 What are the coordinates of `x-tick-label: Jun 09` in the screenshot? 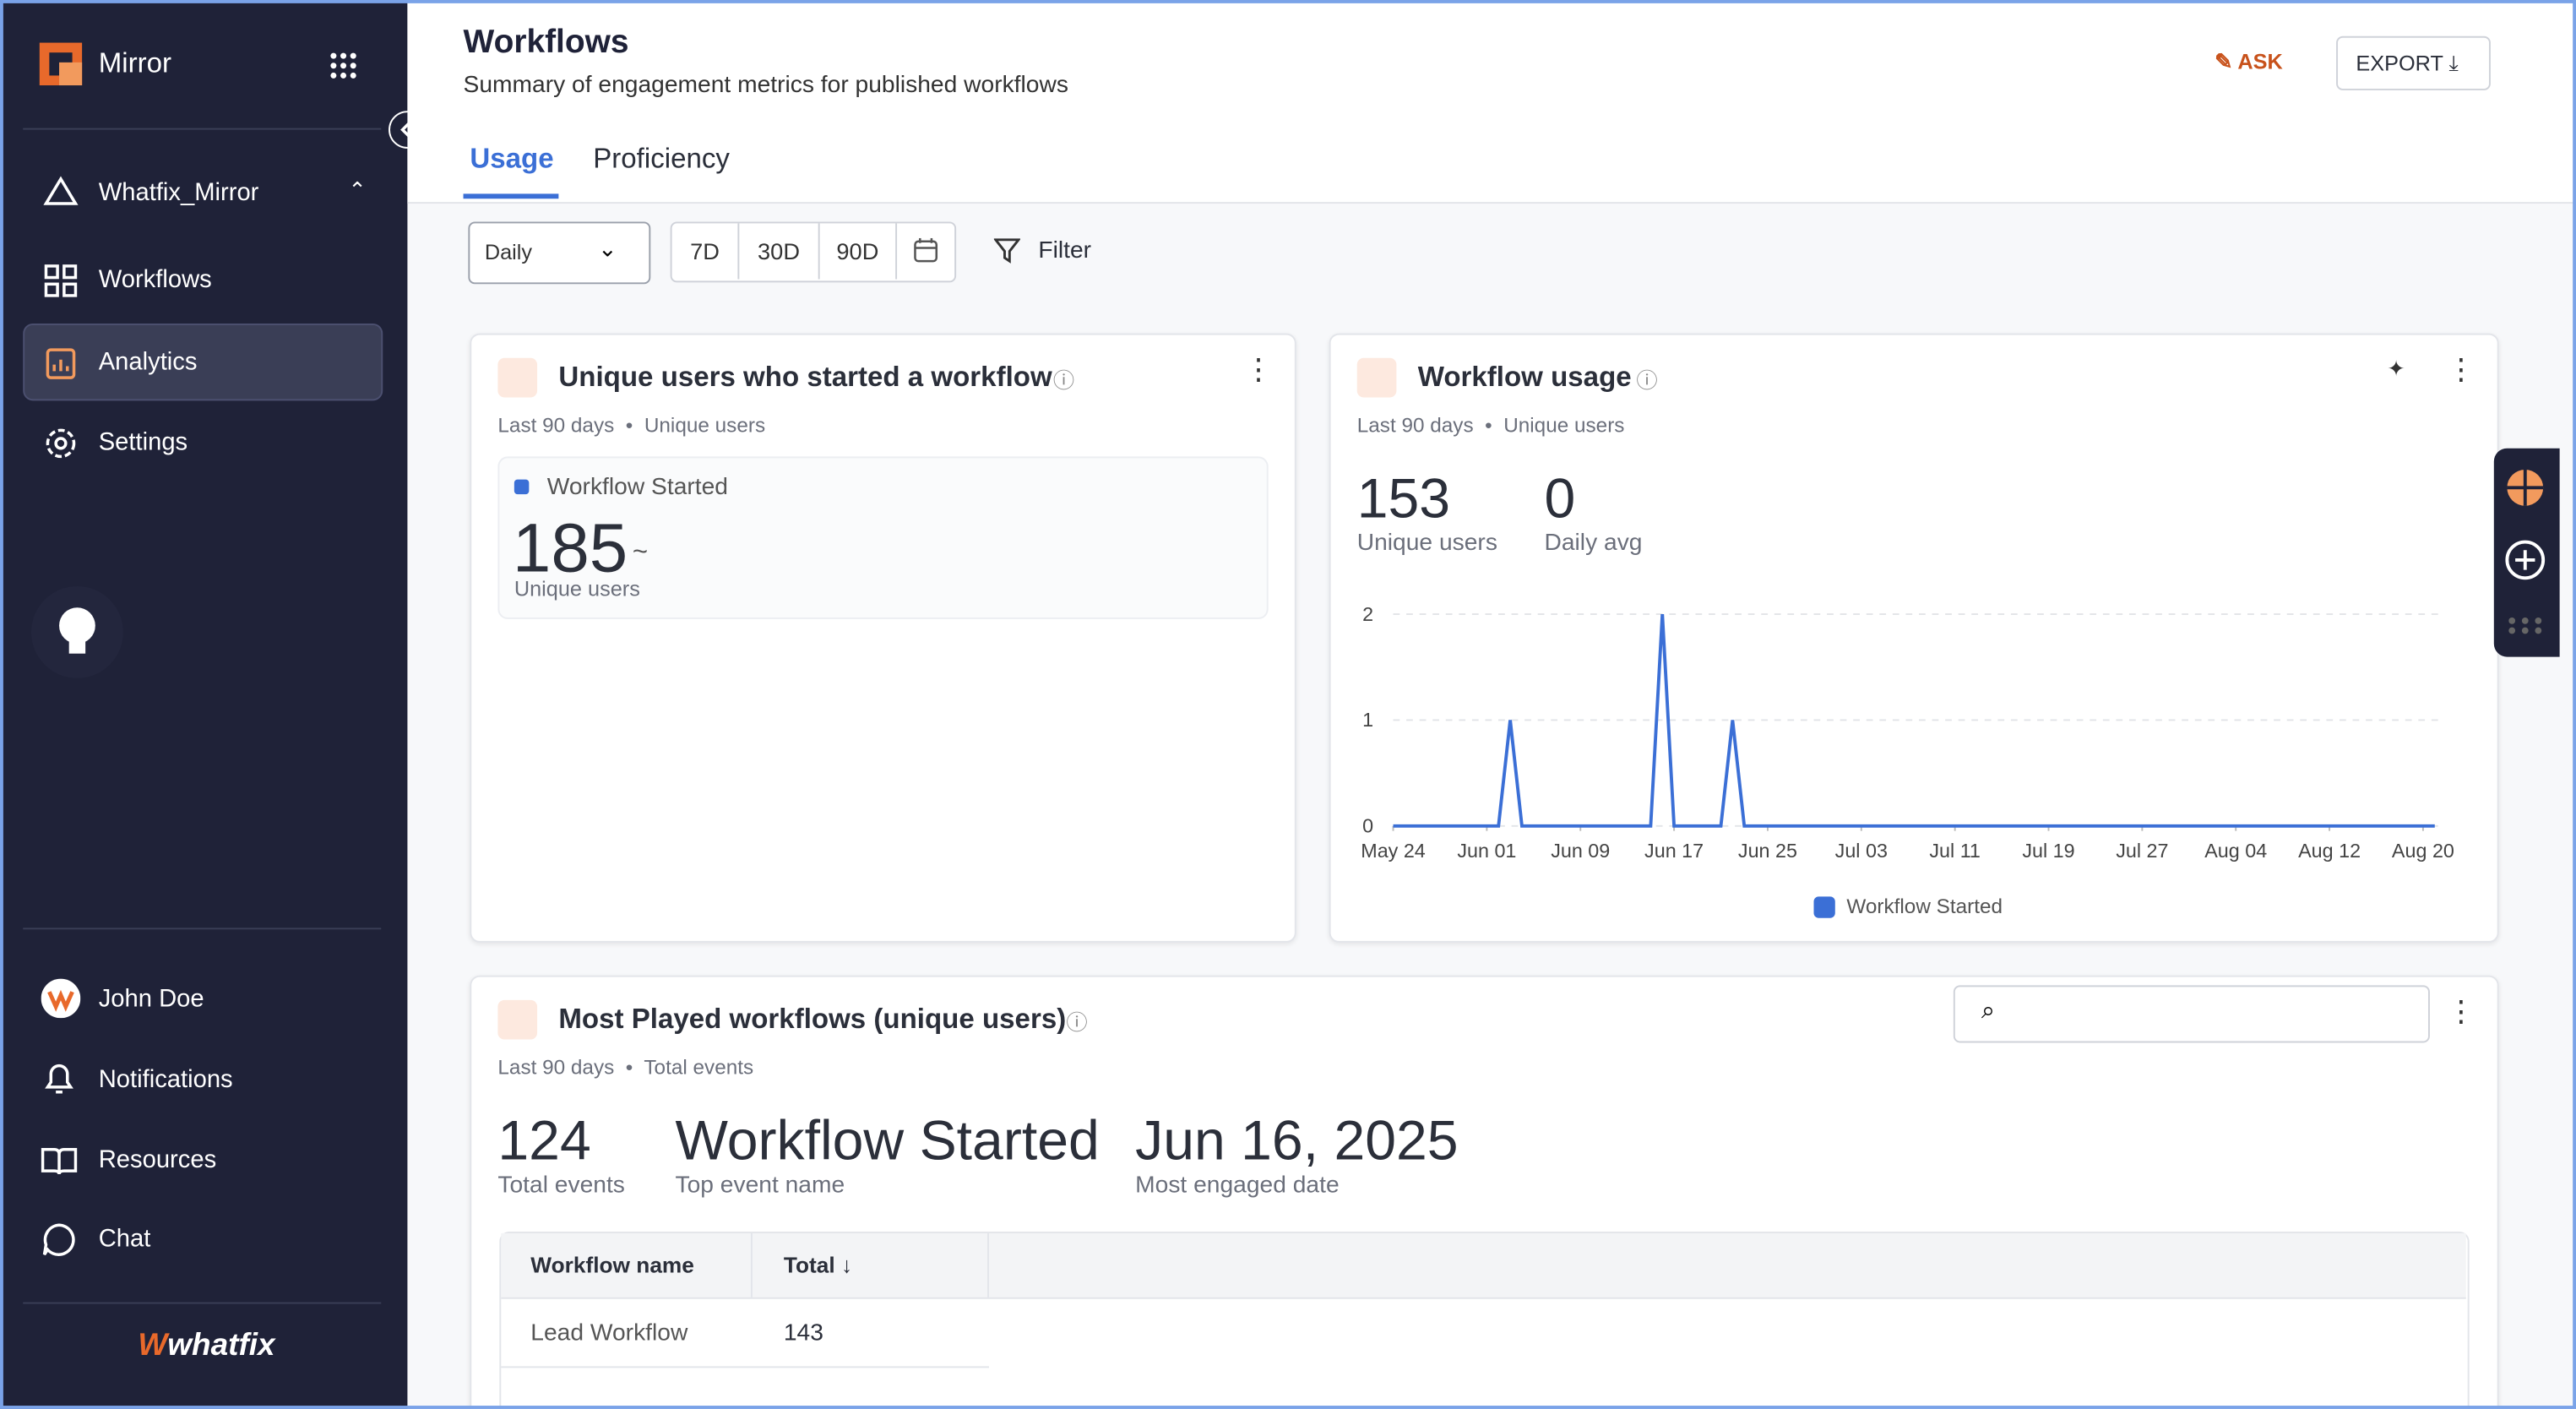 It's located at (1580, 851).